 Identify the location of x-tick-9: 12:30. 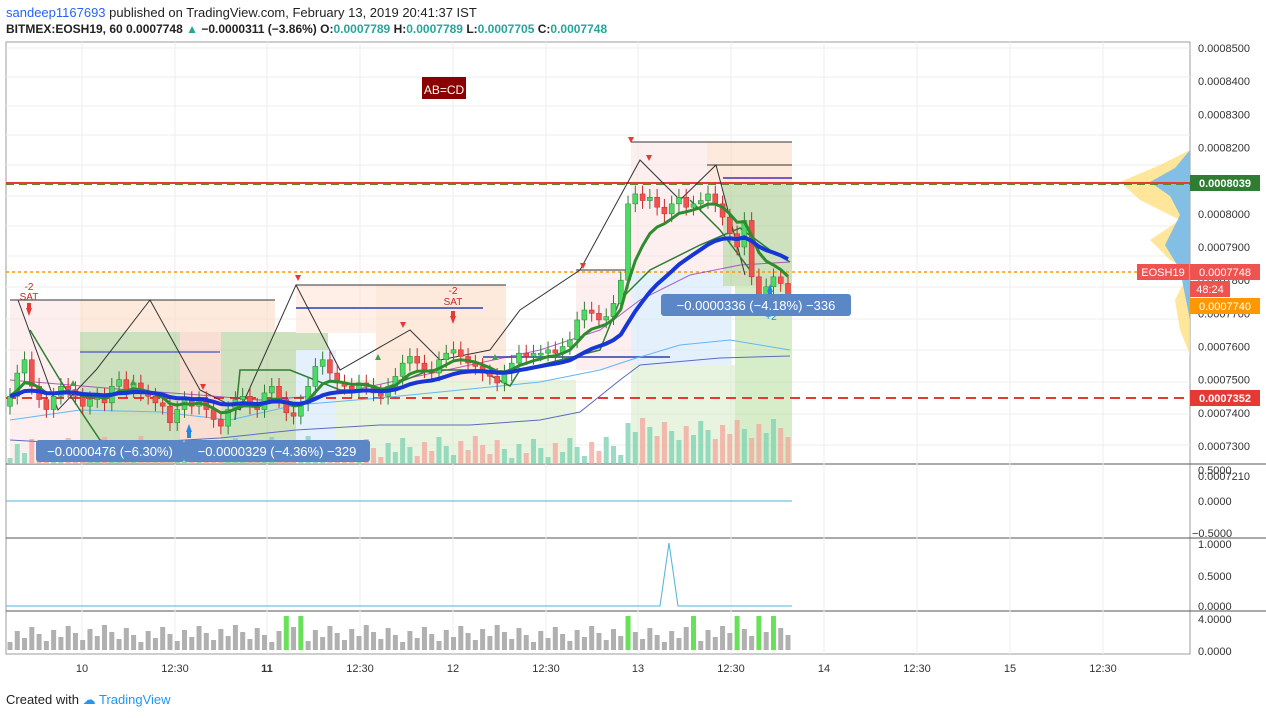
(917, 669).